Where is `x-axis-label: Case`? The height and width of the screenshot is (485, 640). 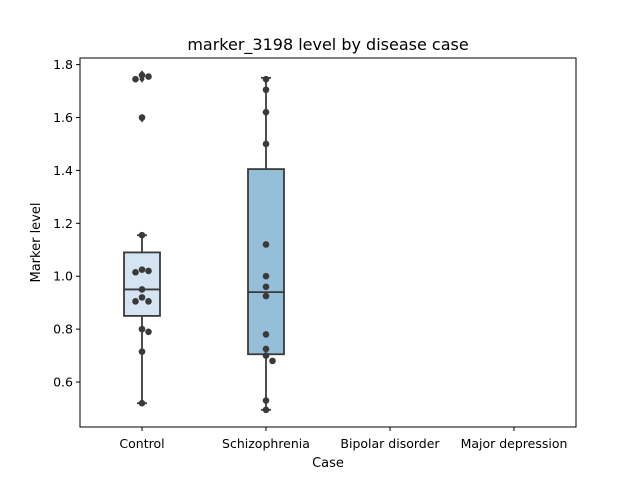
x-axis-label: Case is located at coordinates (328, 463).